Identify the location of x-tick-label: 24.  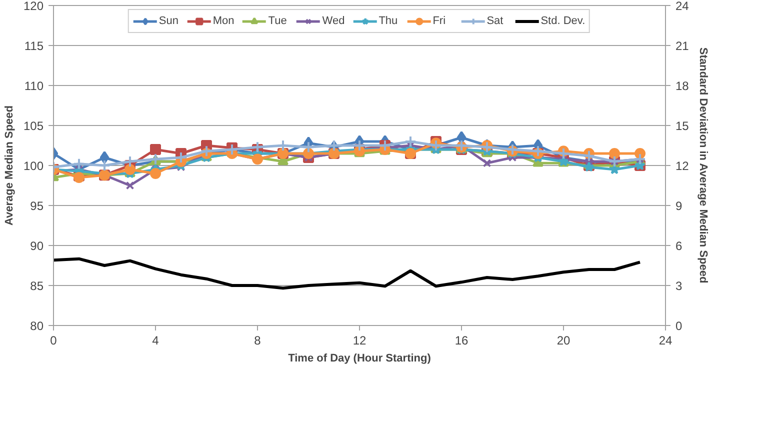
(665, 341).